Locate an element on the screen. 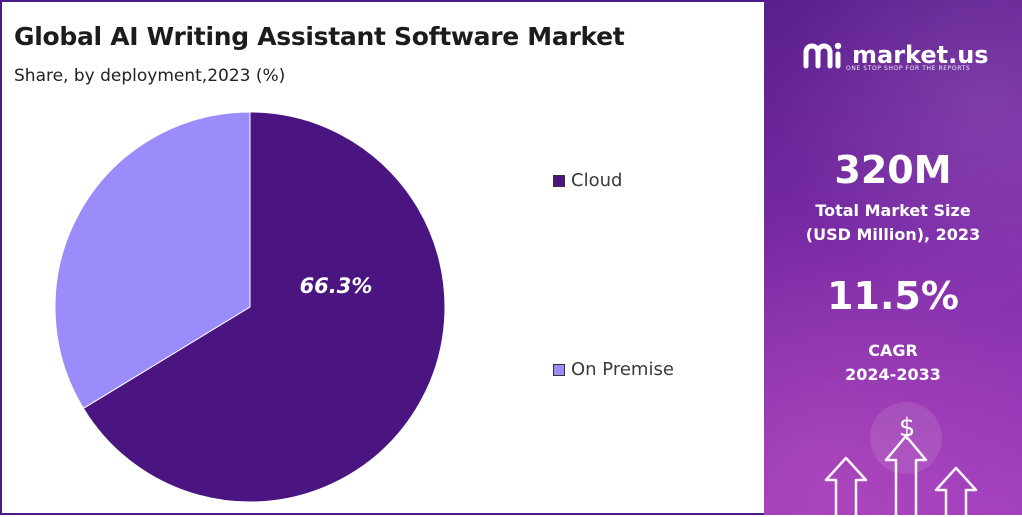  chart-subtitle: Share, by deployment,2023 (%) is located at coordinates (150, 76).